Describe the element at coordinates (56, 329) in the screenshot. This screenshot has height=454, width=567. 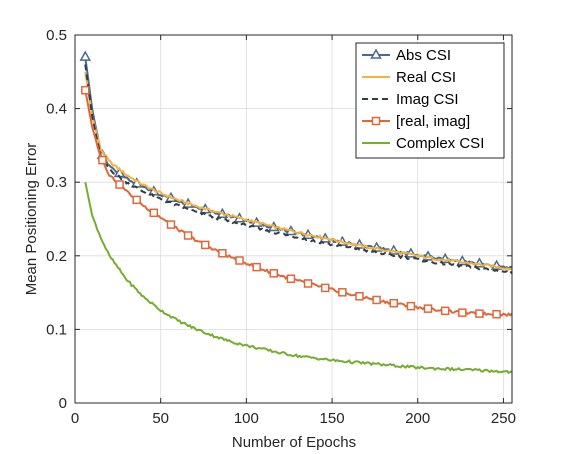
I see `y-tick-label: 0.1` at that location.